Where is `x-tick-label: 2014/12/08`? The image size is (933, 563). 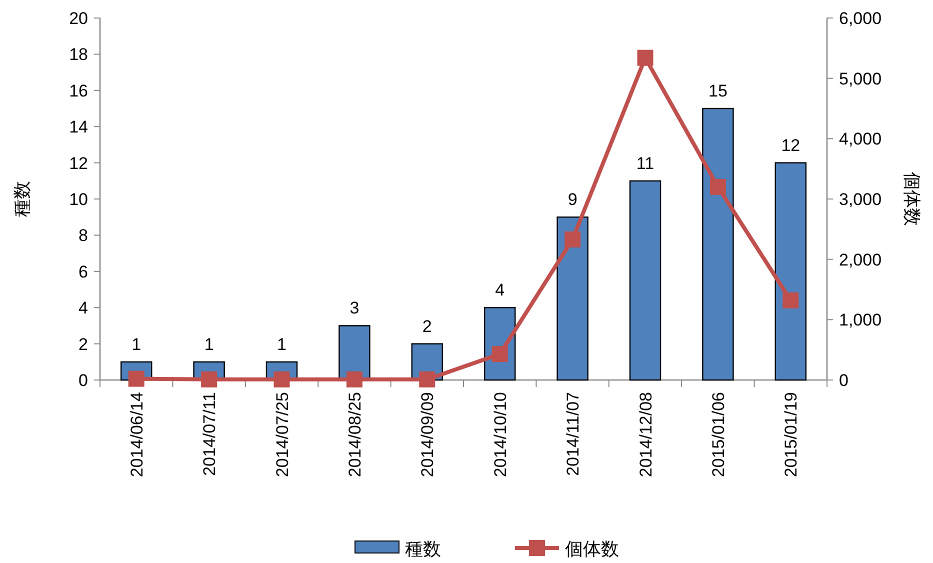 x-tick-label: 2014/12/08 is located at coordinates (646, 435).